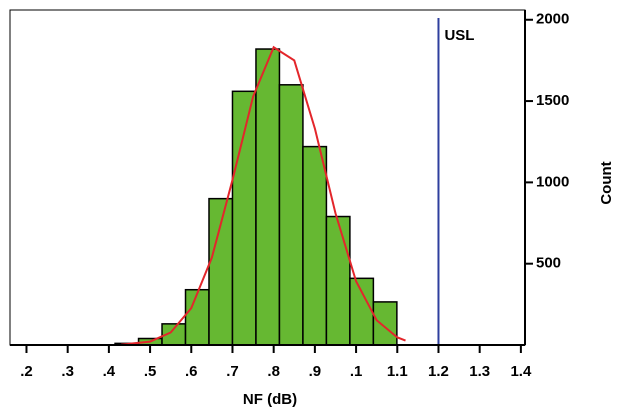 This screenshot has height=415, width=625. I want to click on y-tick-label: 1000, so click(552, 181).